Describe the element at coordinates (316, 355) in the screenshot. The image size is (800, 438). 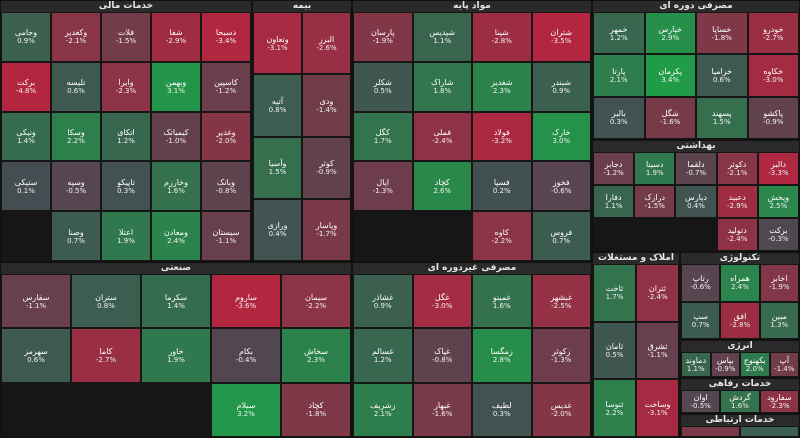
I see `stock-tile: سخاش 2.3%` at that location.